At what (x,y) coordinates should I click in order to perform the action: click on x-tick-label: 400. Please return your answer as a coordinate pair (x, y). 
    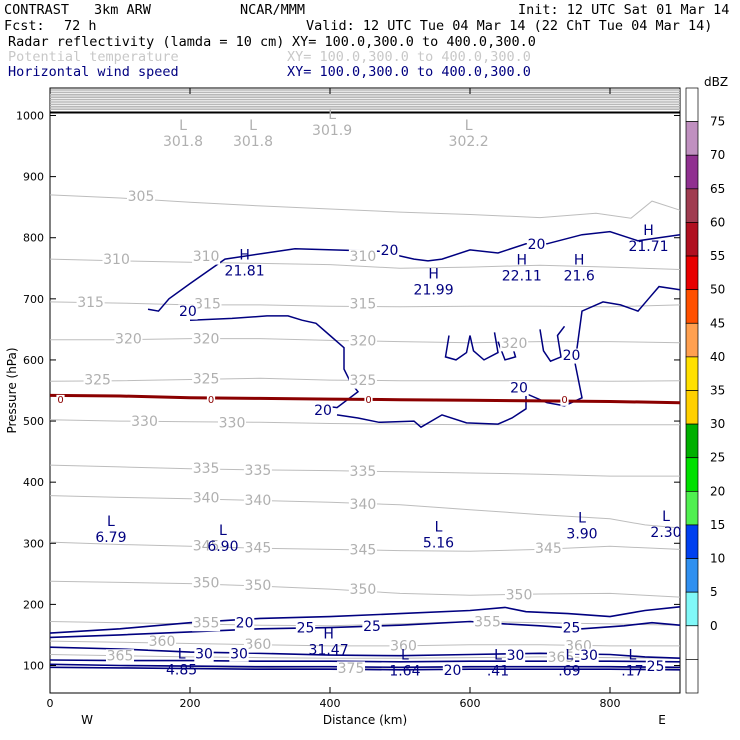
    Looking at the image, I should click on (330, 703).